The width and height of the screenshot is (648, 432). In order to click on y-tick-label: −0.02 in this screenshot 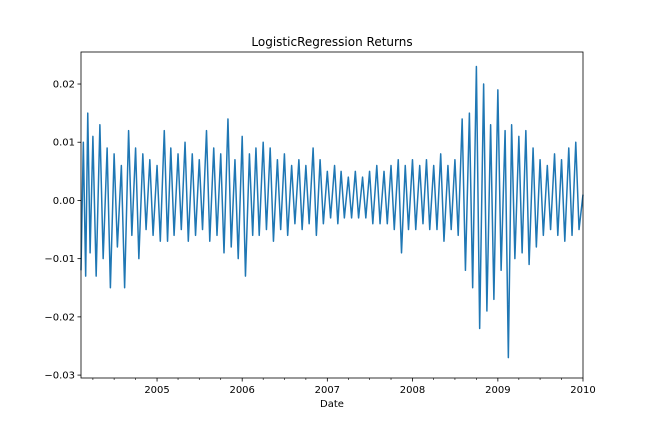, I will do `click(59, 317)`.